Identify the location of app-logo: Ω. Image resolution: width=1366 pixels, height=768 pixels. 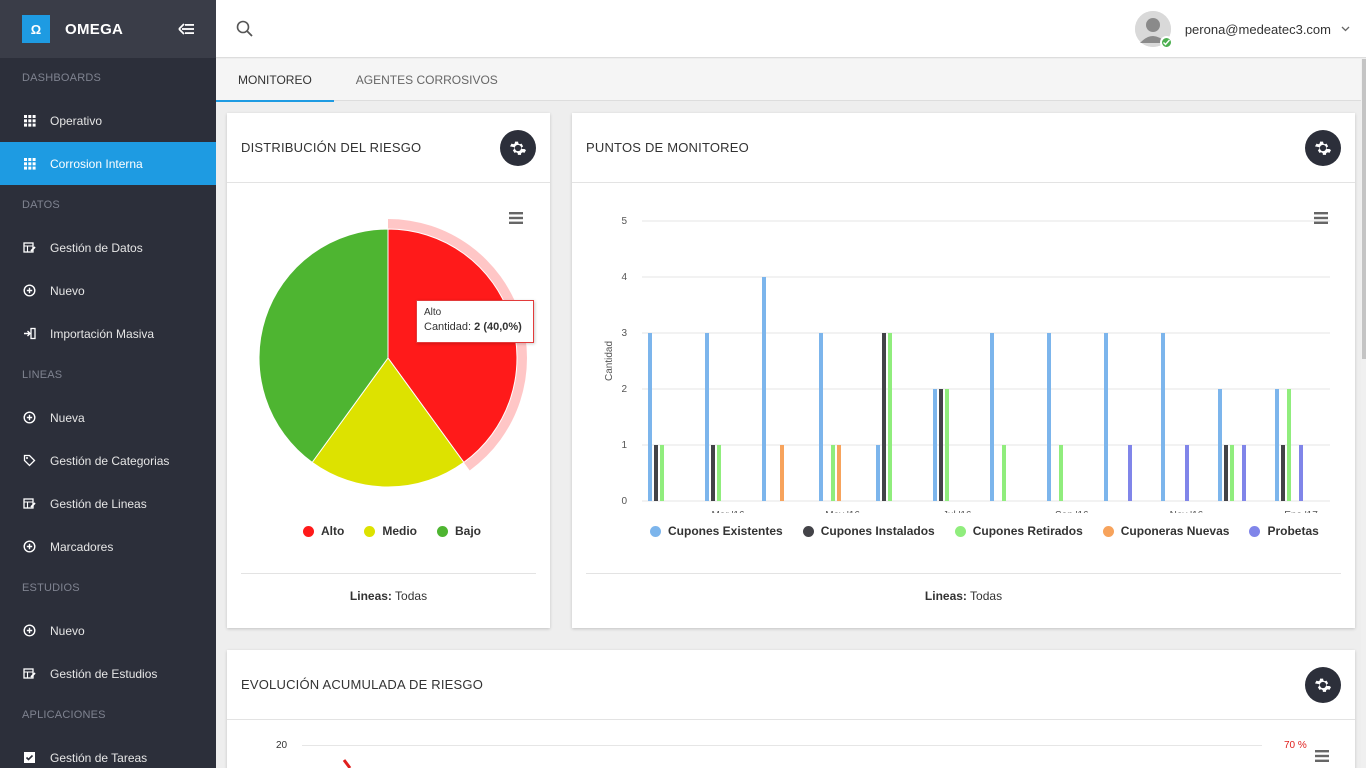
(36, 29).